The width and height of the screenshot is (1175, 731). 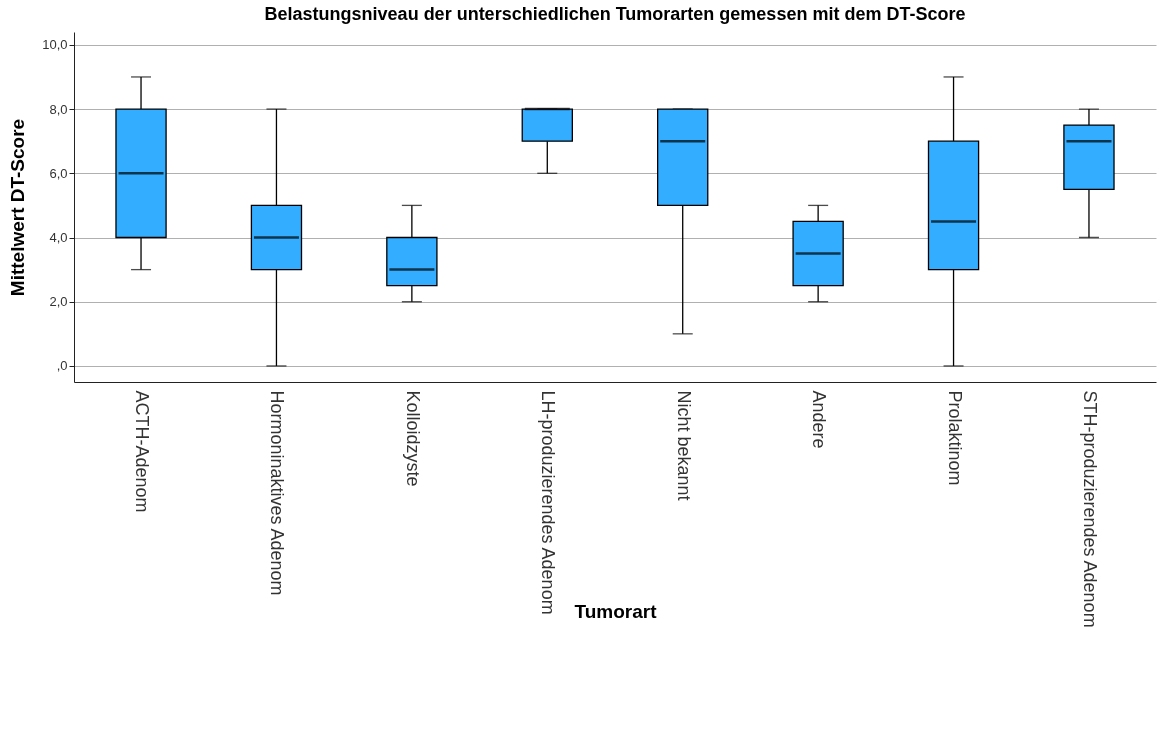 I want to click on y-tick-label: 2,0, so click(x=58, y=302).